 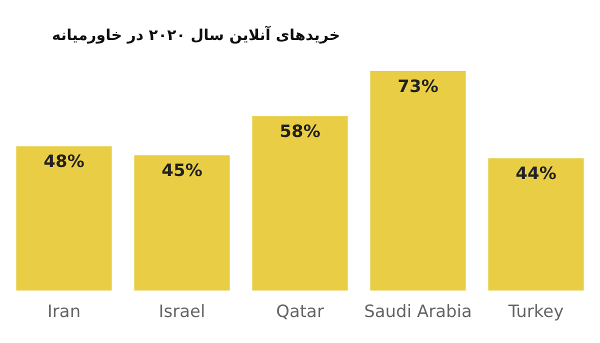 What do you see at coordinates (536, 174) in the screenshot?
I see `data-label: 44%` at bounding box center [536, 174].